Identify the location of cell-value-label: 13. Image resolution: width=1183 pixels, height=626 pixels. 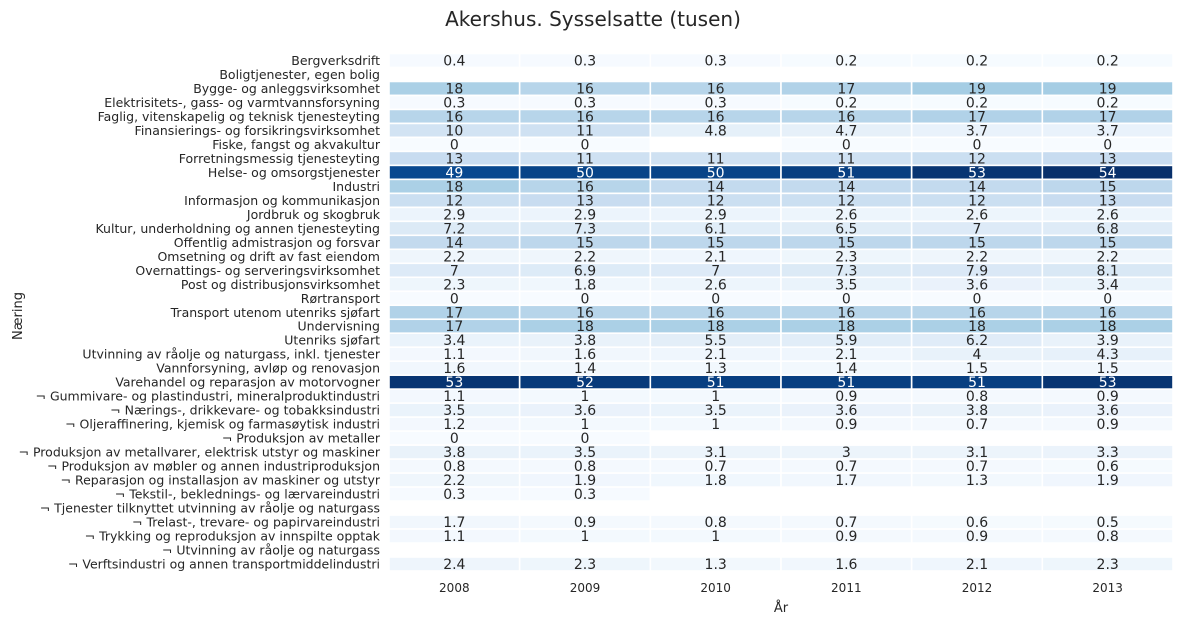
(1108, 159).